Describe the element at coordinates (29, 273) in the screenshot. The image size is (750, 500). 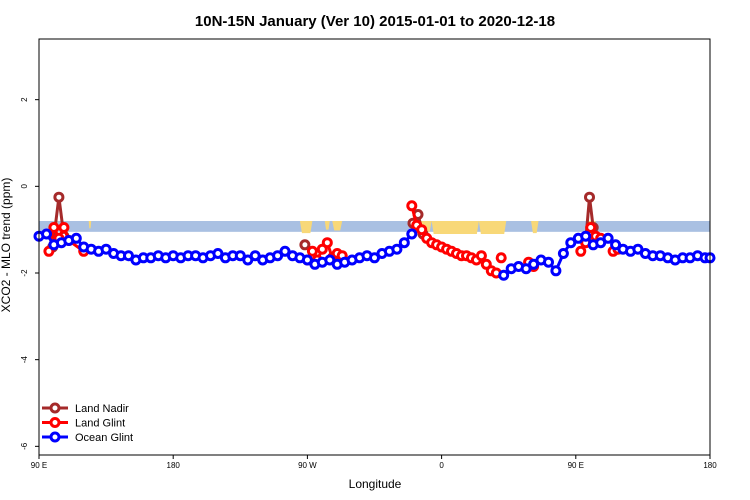
I see `y-axis: 2 0 -2 -4 -6` at that location.